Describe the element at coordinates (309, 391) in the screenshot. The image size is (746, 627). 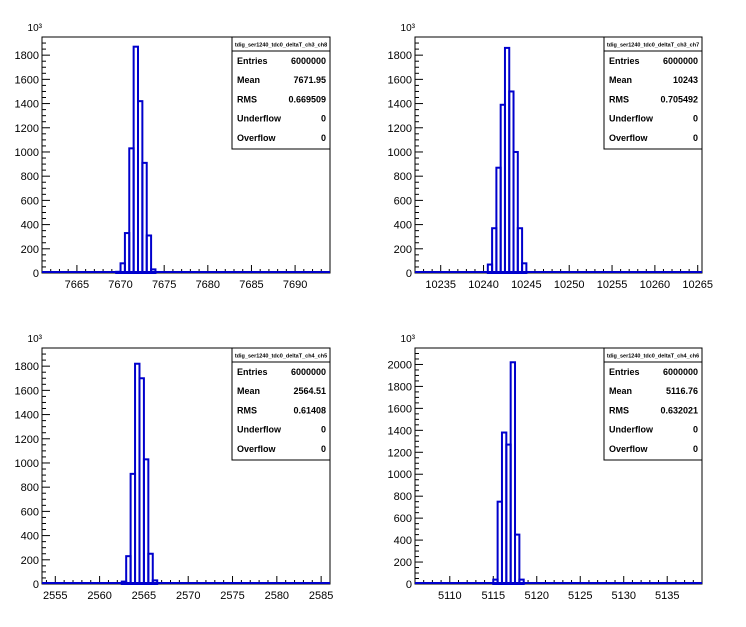
I see `stats-value: 2564.51` at that location.